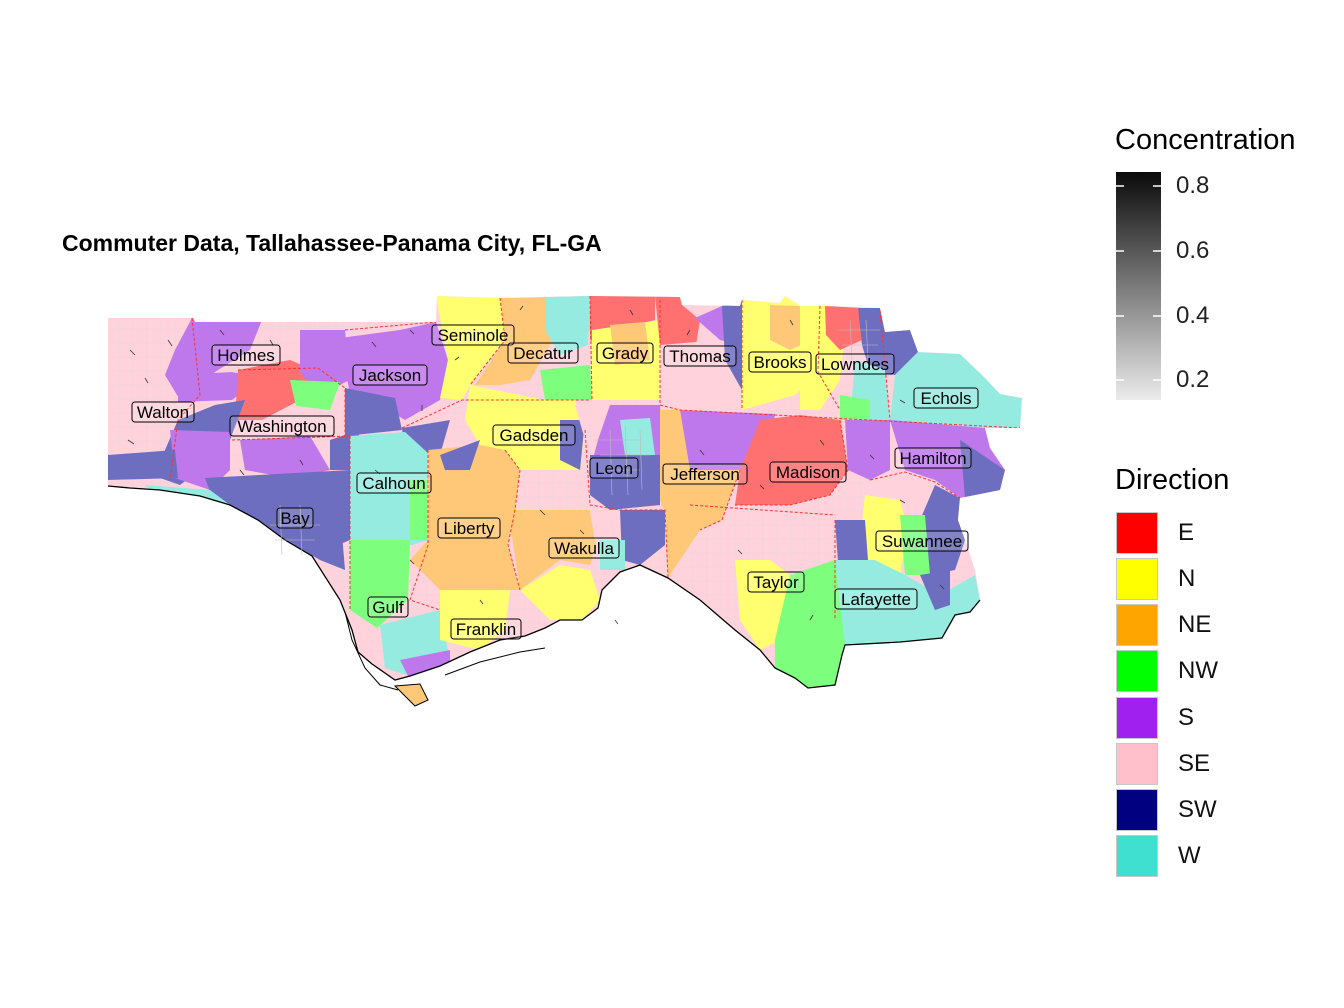 Image resolution: width=1344 pixels, height=1008 pixels. I want to click on coastline, so click(544, 587).